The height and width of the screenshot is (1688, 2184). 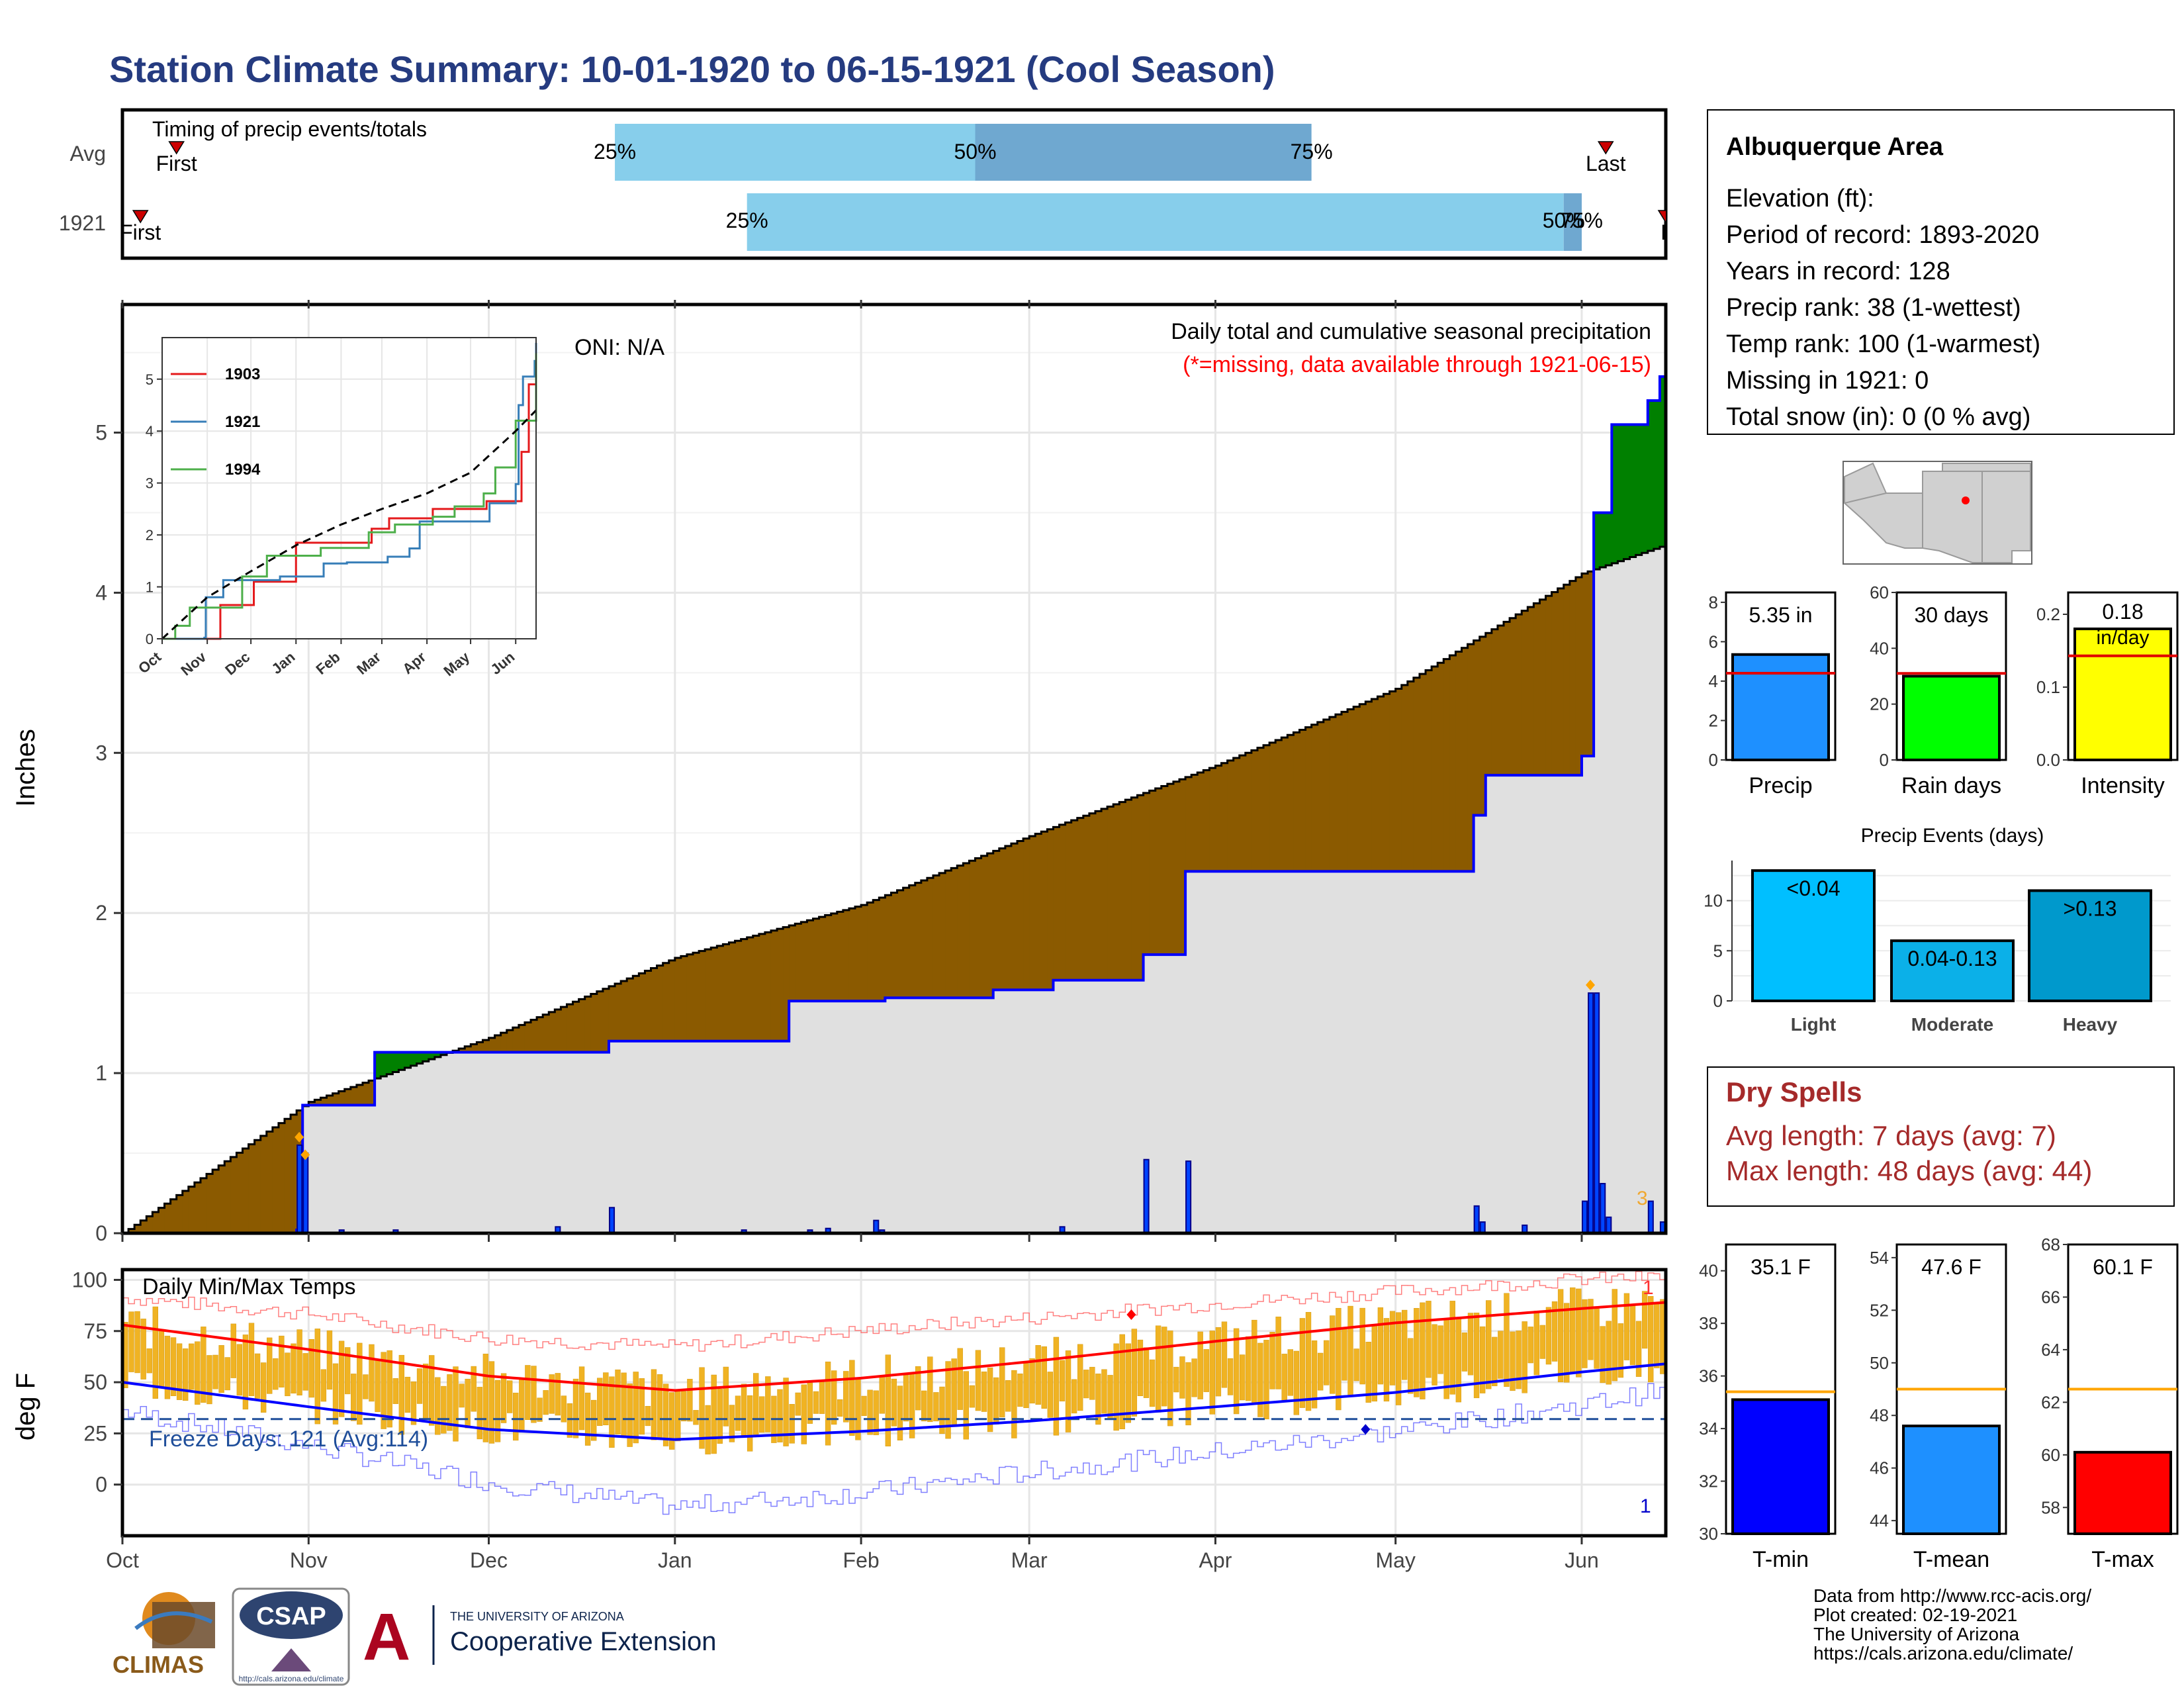 I want to click on avg-min-temp-line, so click(x=894, y=1401).